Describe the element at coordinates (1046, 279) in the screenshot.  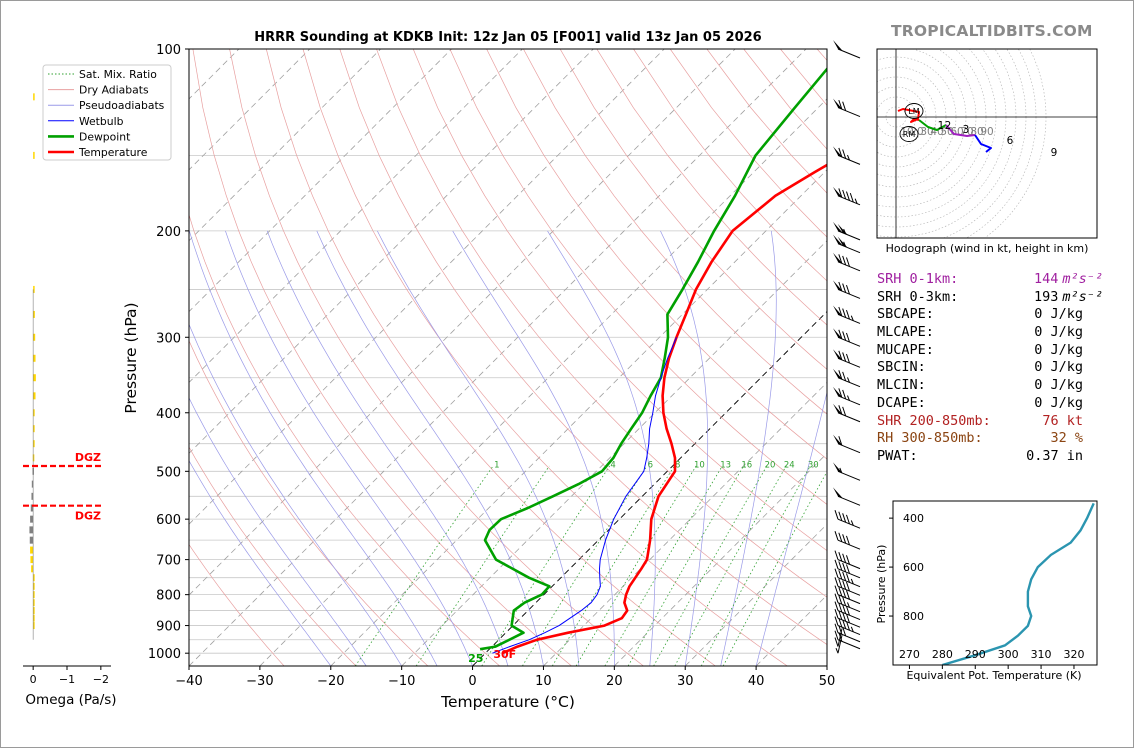
I see `param-value-number: 144` at that location.